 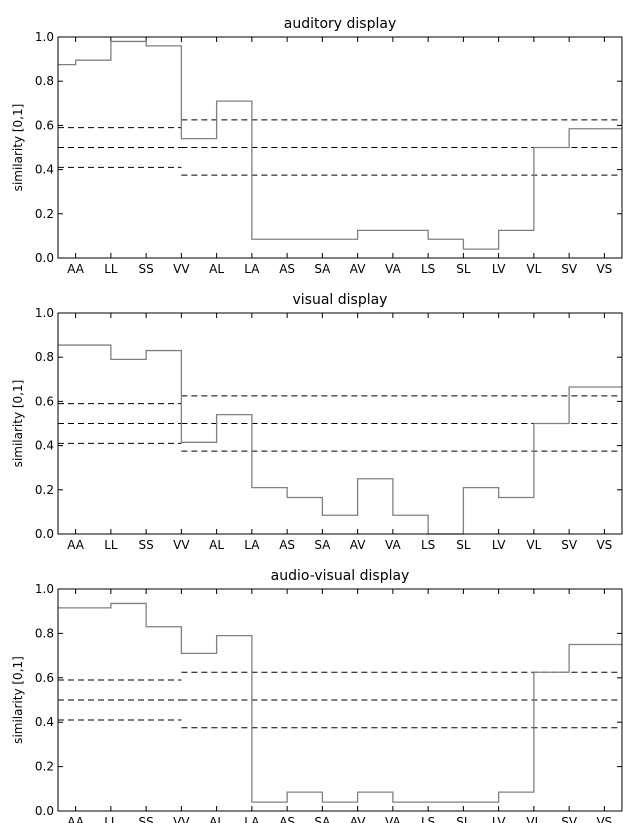 What do you see at coordinates (340, 24) in the screenshot?
I see `chart-title: auditory display` at bounding box center [340, 24].